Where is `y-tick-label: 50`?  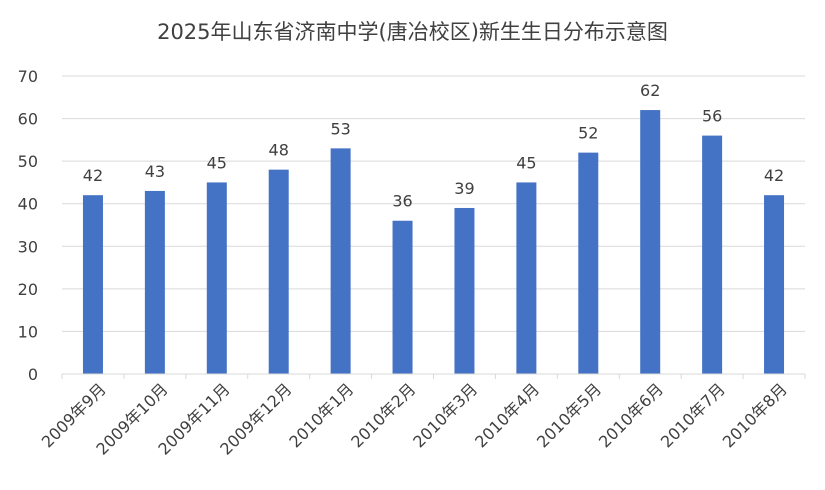 y-tick-label: 50 is located at coordinates (28, 161).